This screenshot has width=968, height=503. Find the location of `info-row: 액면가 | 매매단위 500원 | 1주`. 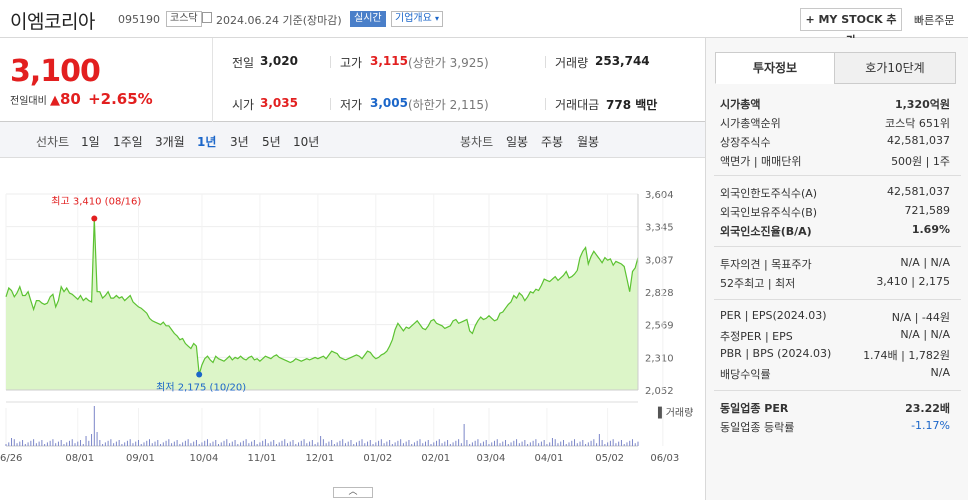

info-row: 액면가 | 매매단위 500원 | 1주 is located at coordinates (835, 161).